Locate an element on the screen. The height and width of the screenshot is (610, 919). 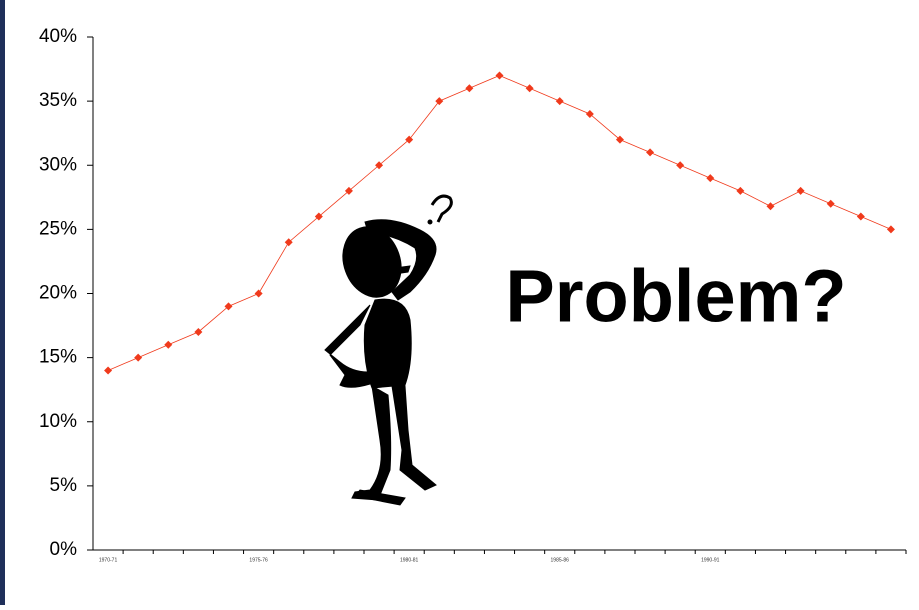
figure-arm-hip is located at coordinates (347, 346).